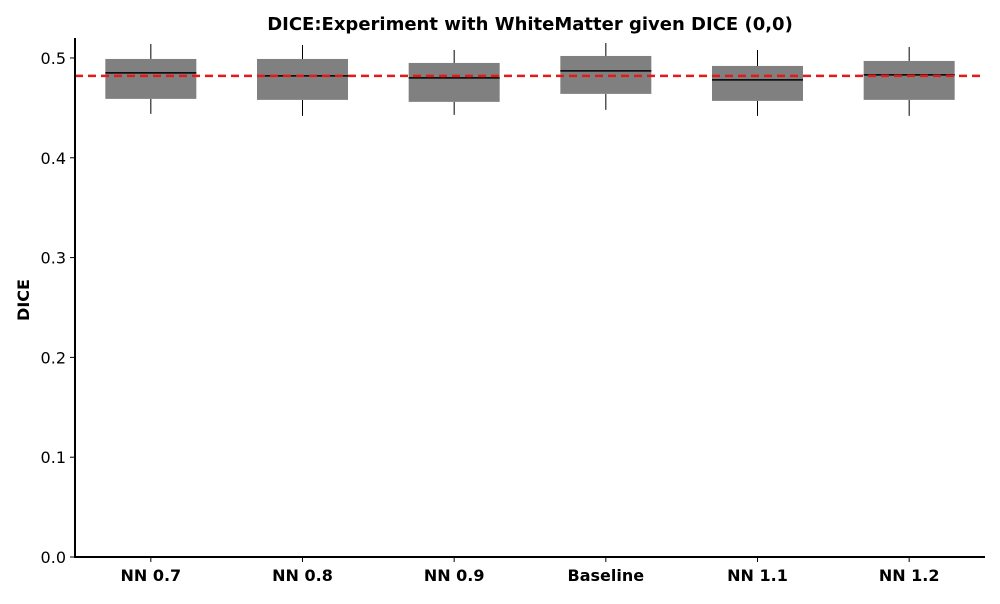 The image size is (1000, 604). I want to click on x-tick-label: NN 1.2, so click(909, 575).